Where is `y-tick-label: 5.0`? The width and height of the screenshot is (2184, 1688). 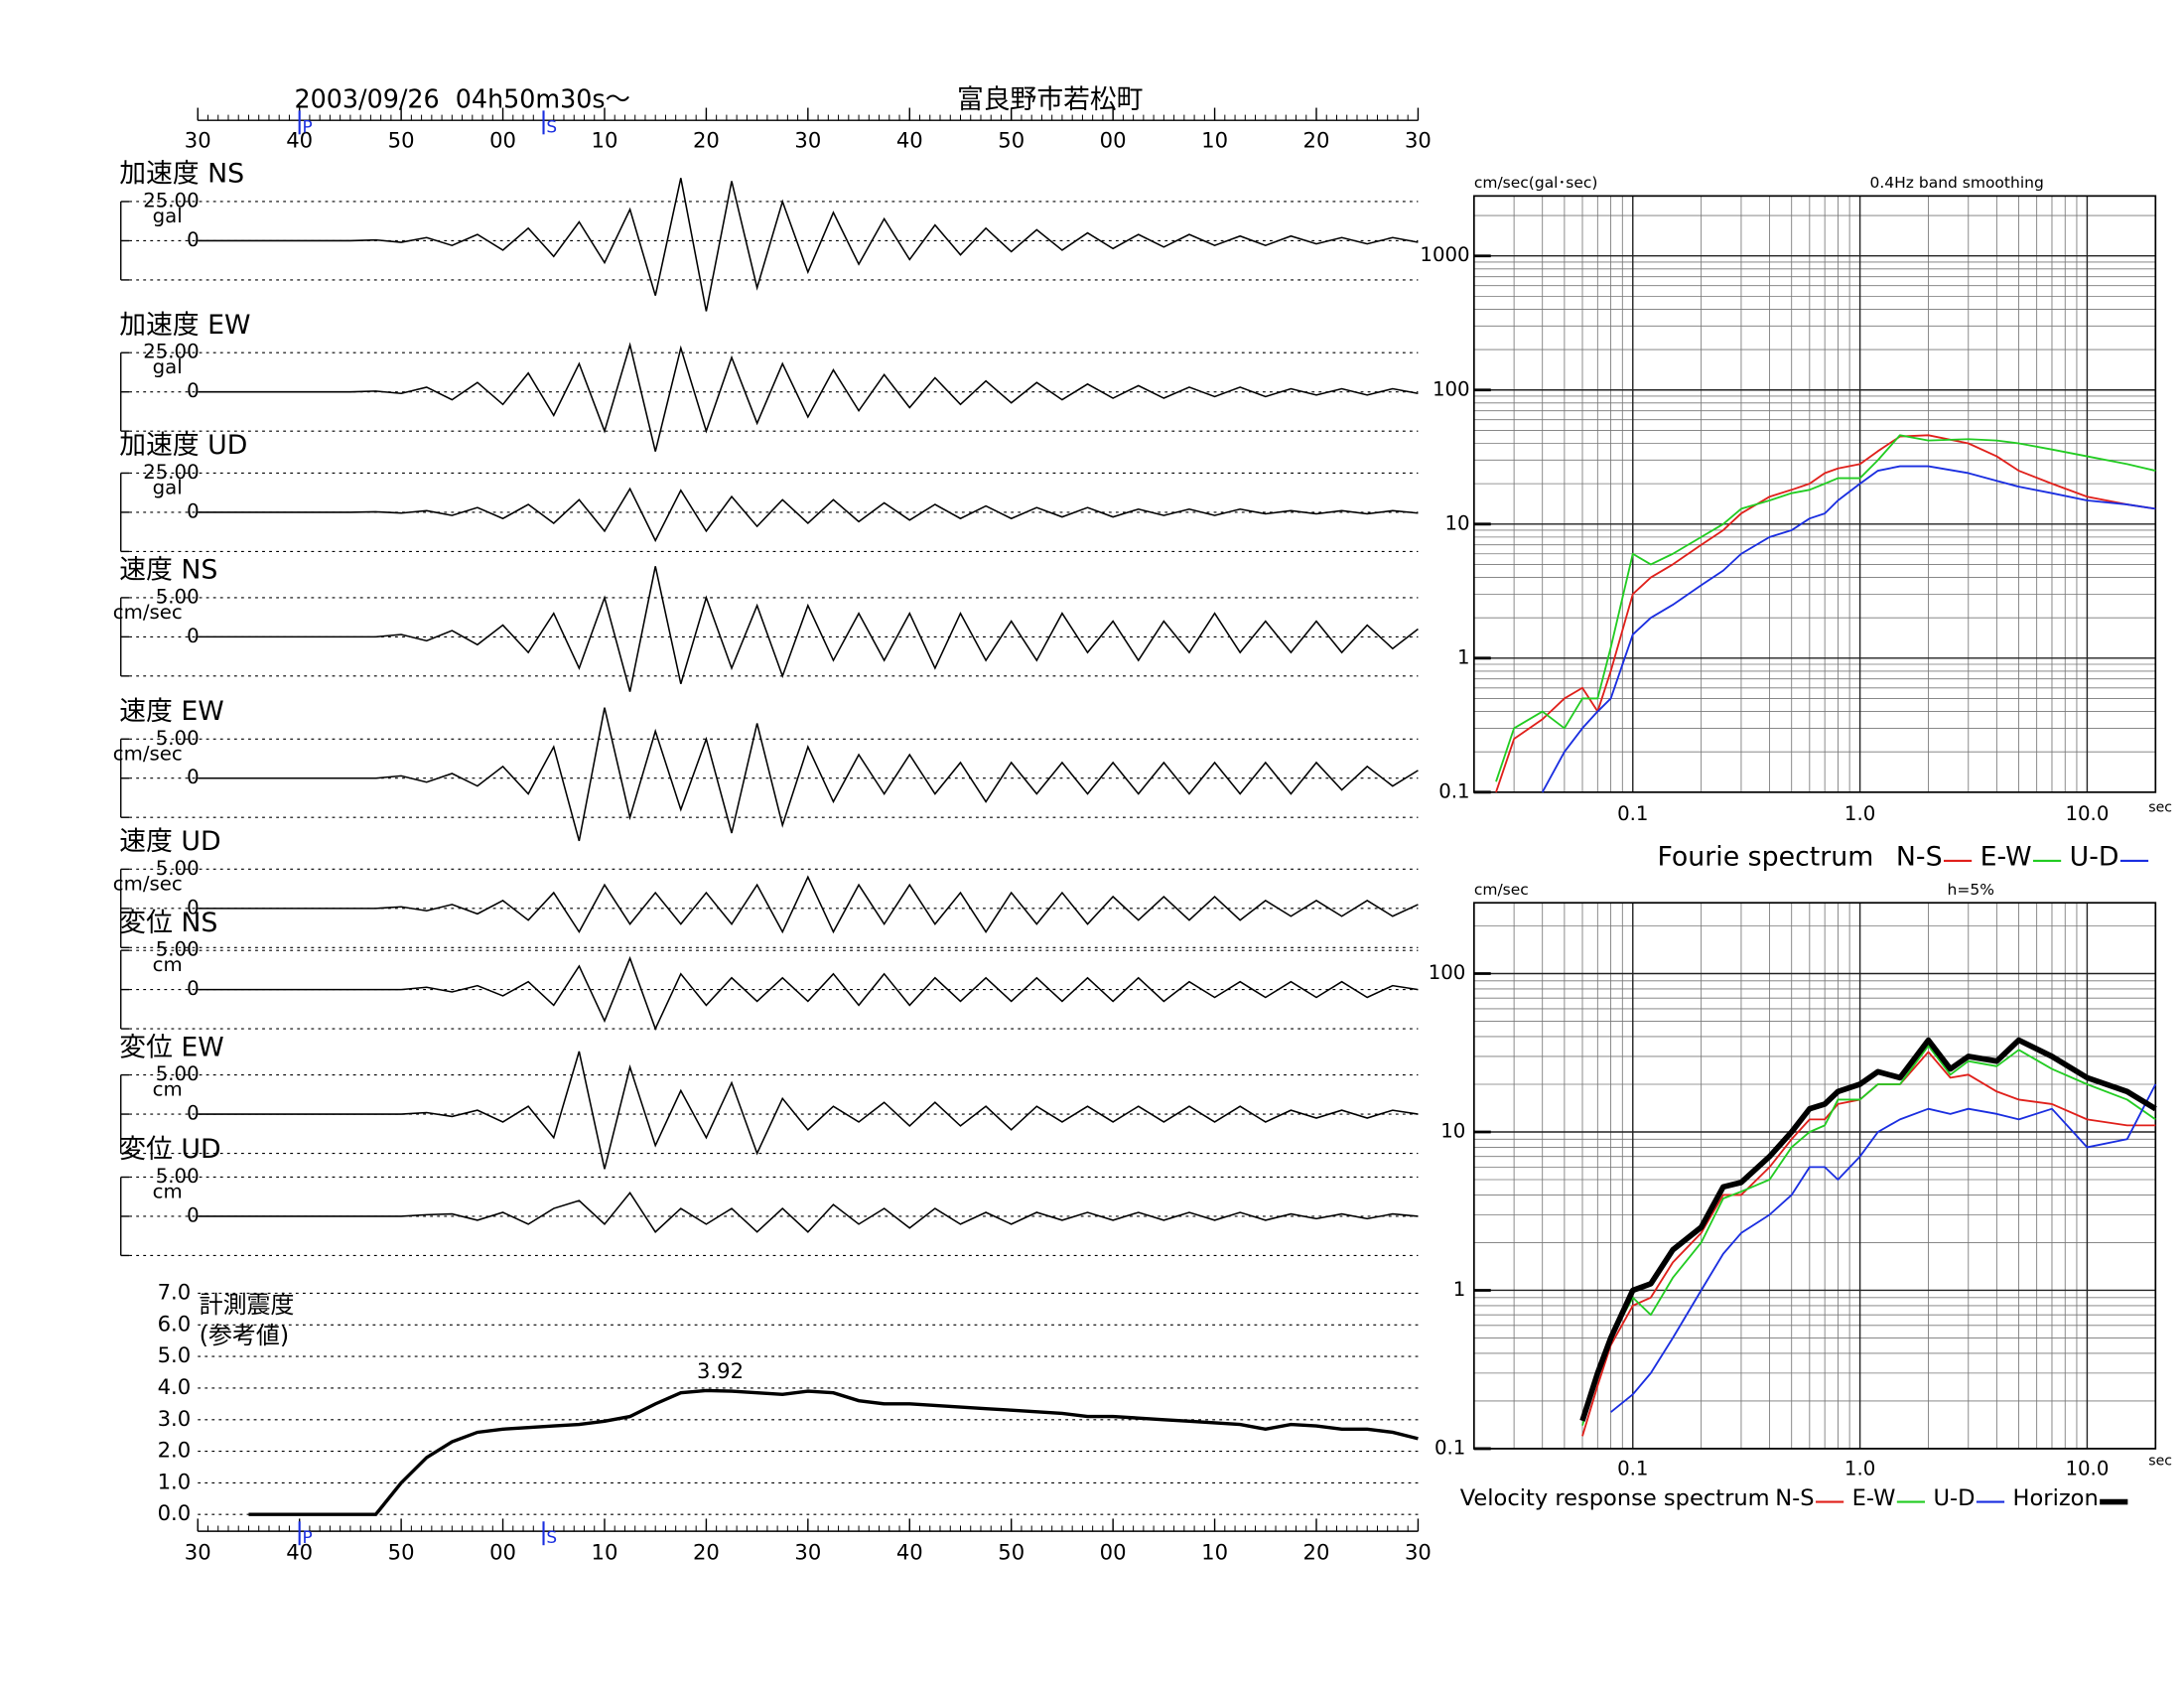 y-tick-label: 5.0 is located at coordinates (175, 1354).